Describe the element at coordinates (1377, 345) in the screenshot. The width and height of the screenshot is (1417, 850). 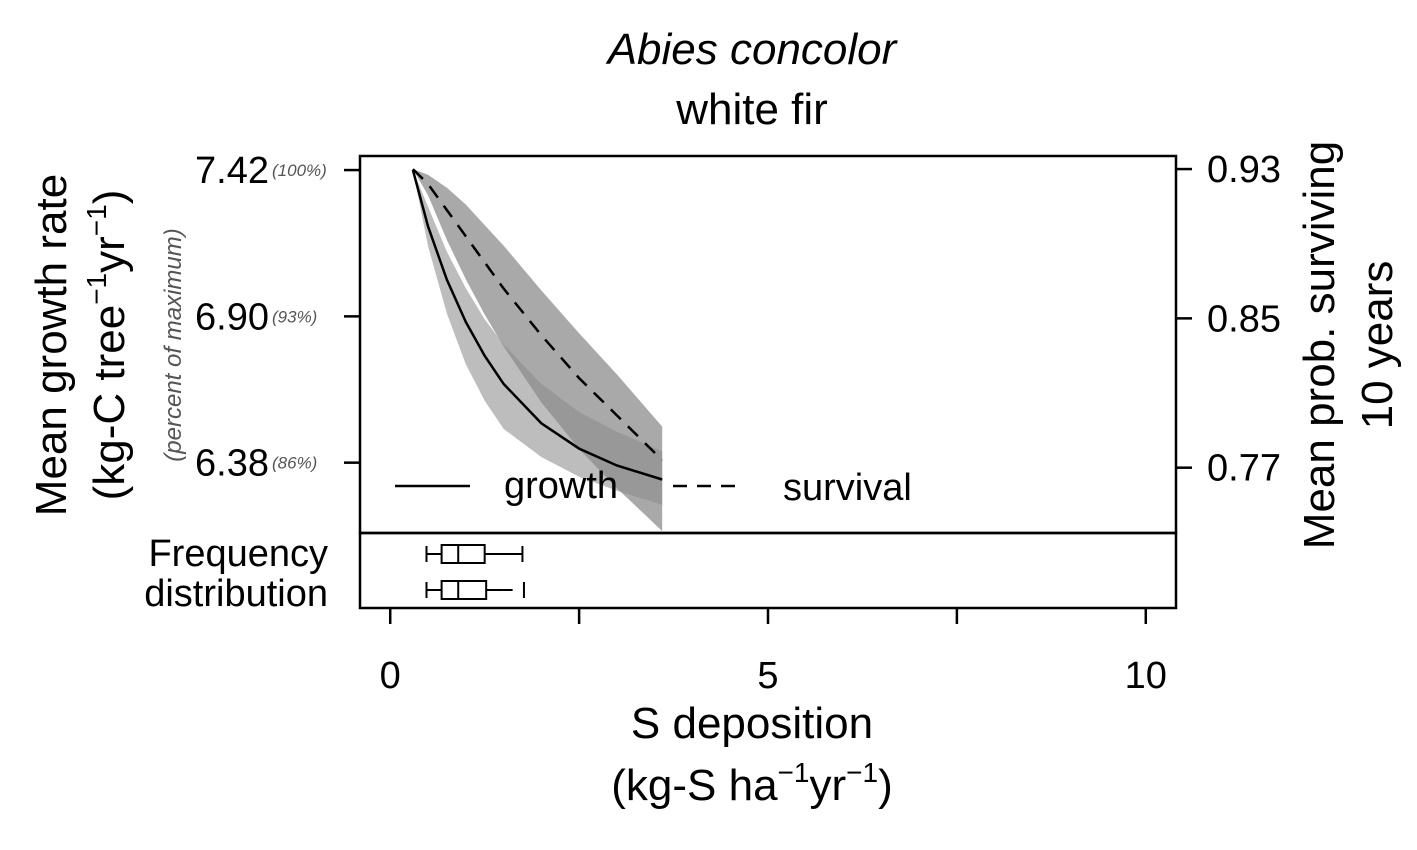
I see `right-axis-title-line2: 10 years` at that location.